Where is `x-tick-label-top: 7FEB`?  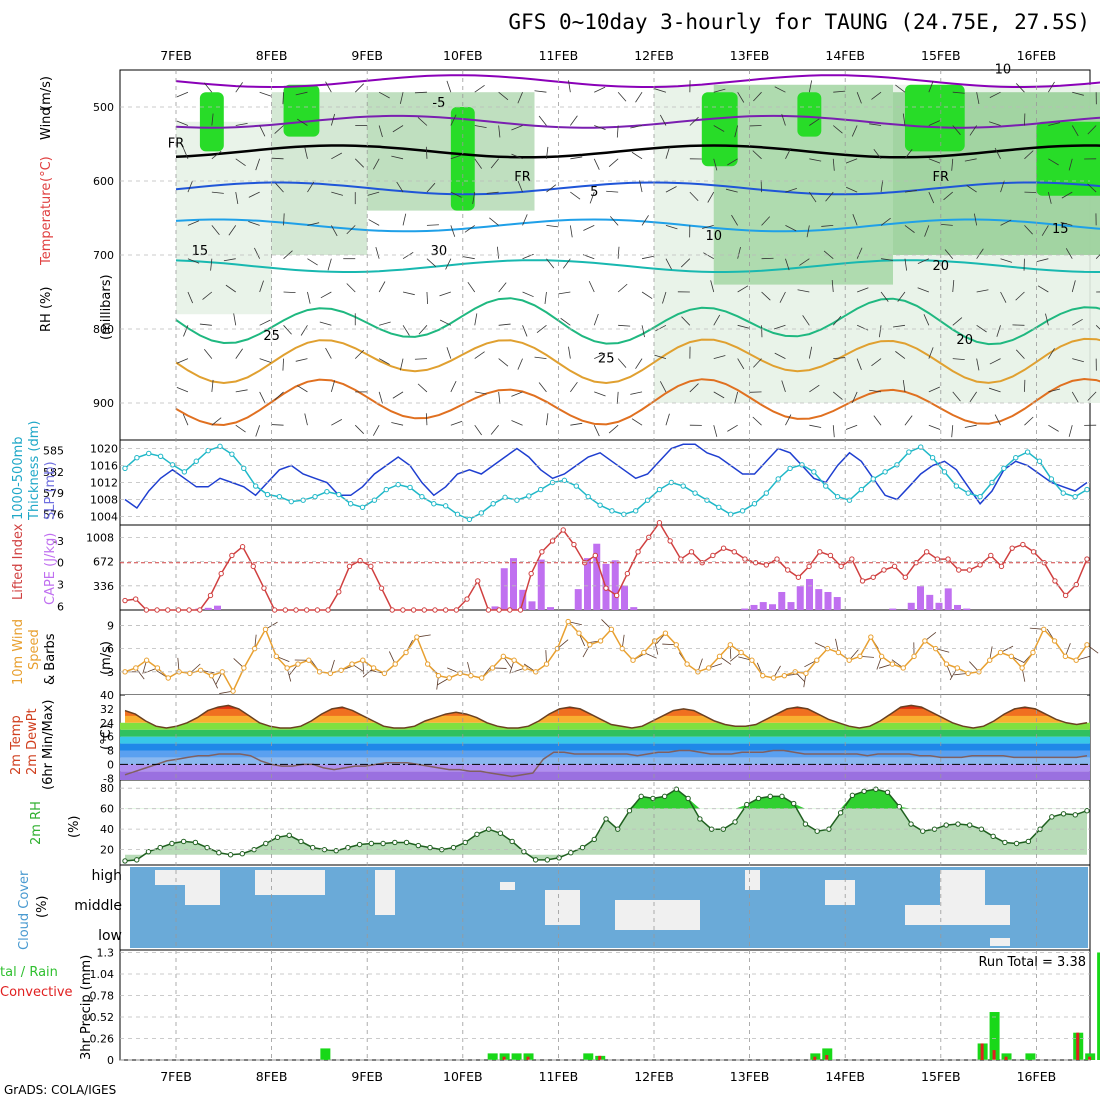
x-tick-label-top: 7FEB is located at coordinates (176, 55).